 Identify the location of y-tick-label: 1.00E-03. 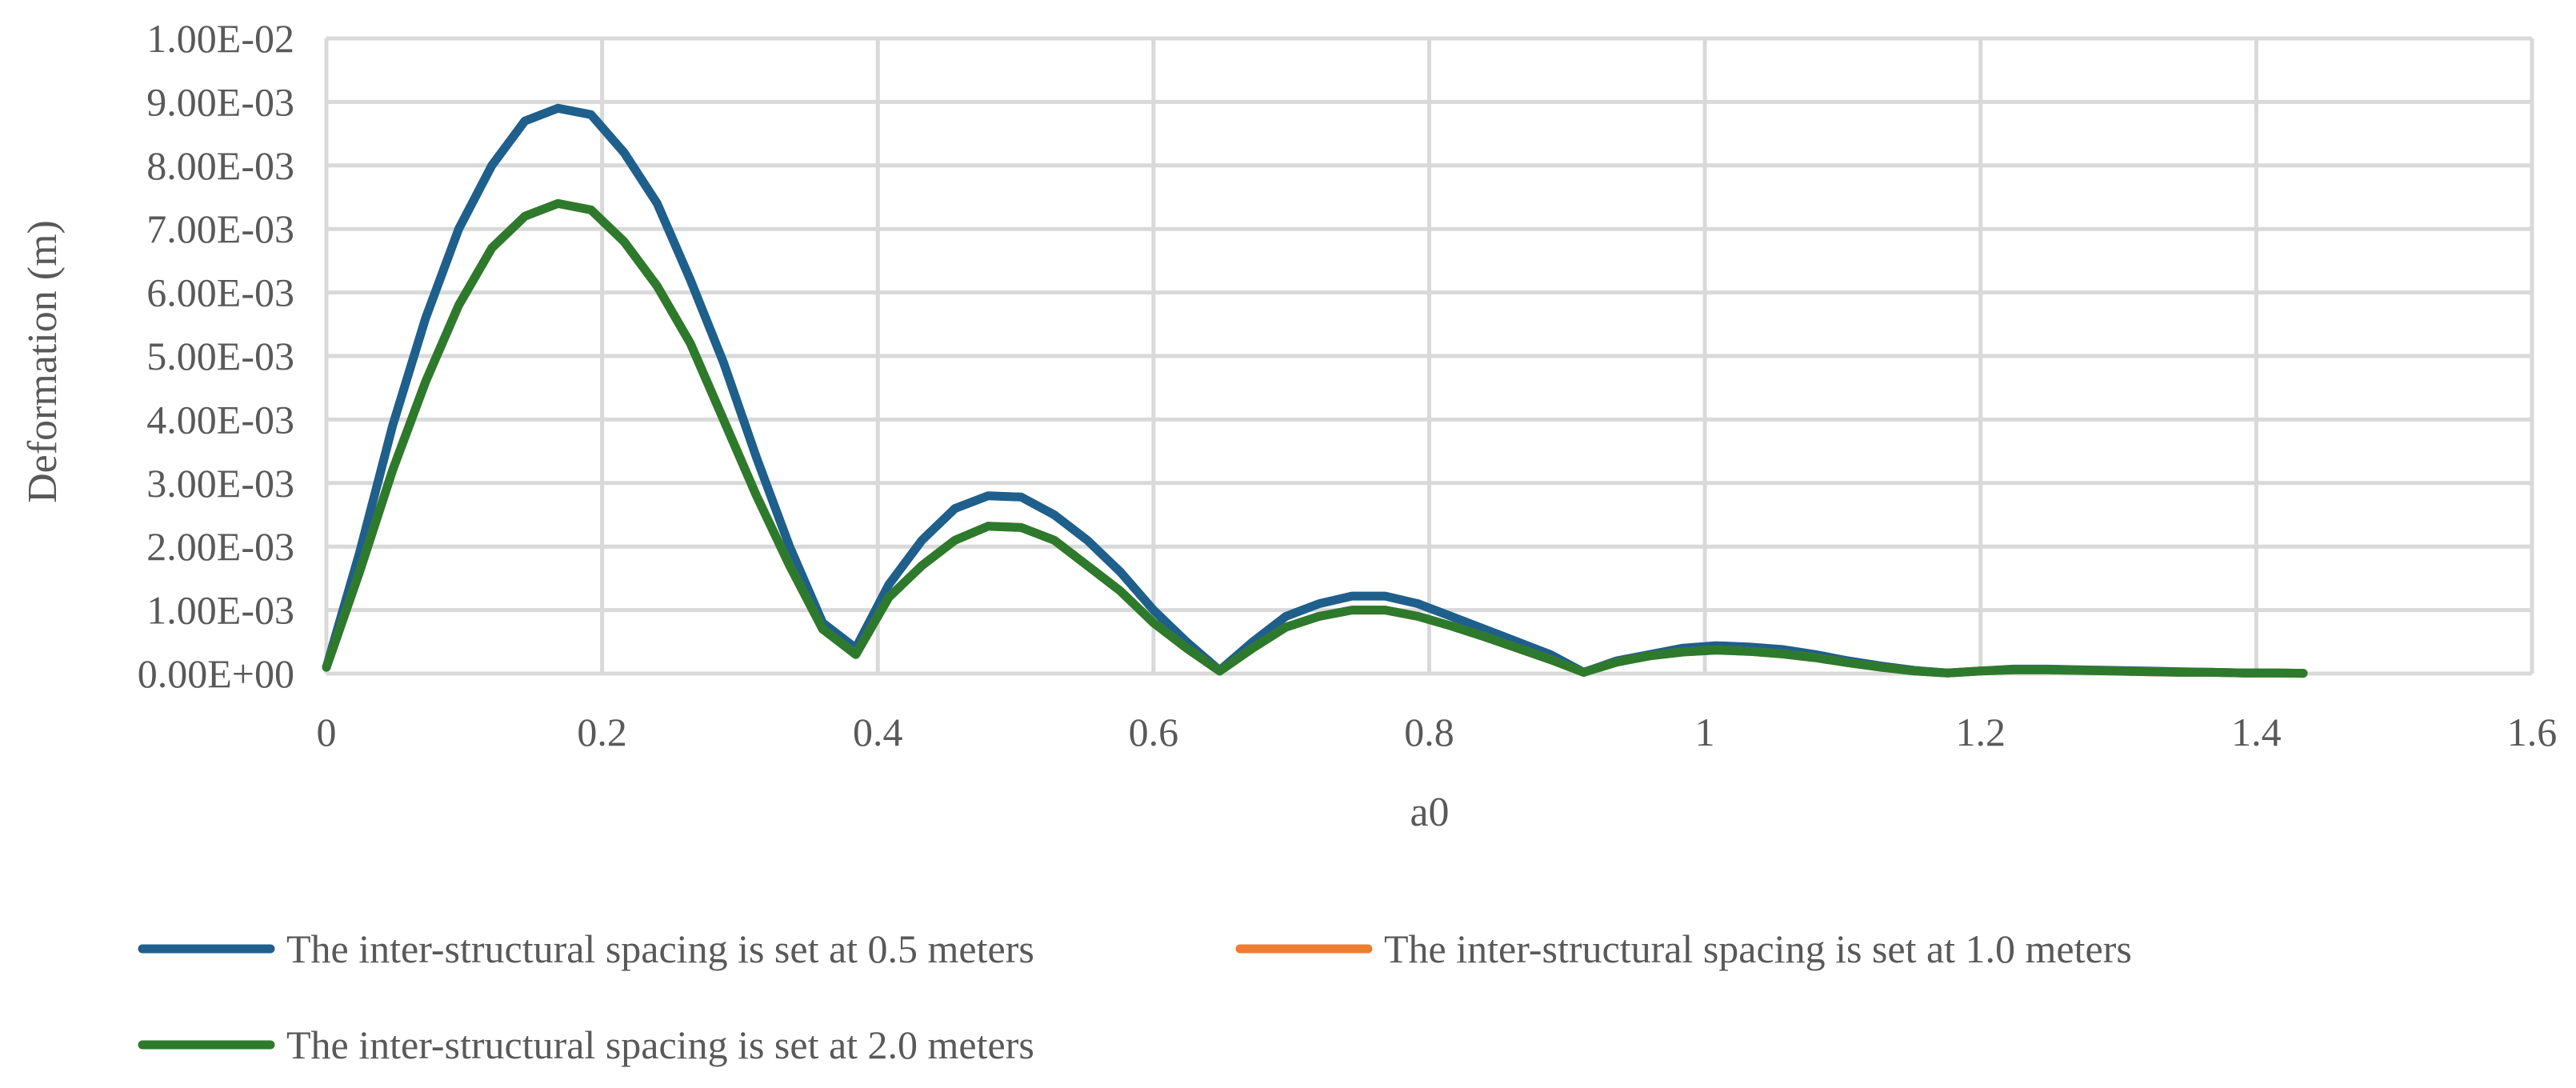
(220, 610).